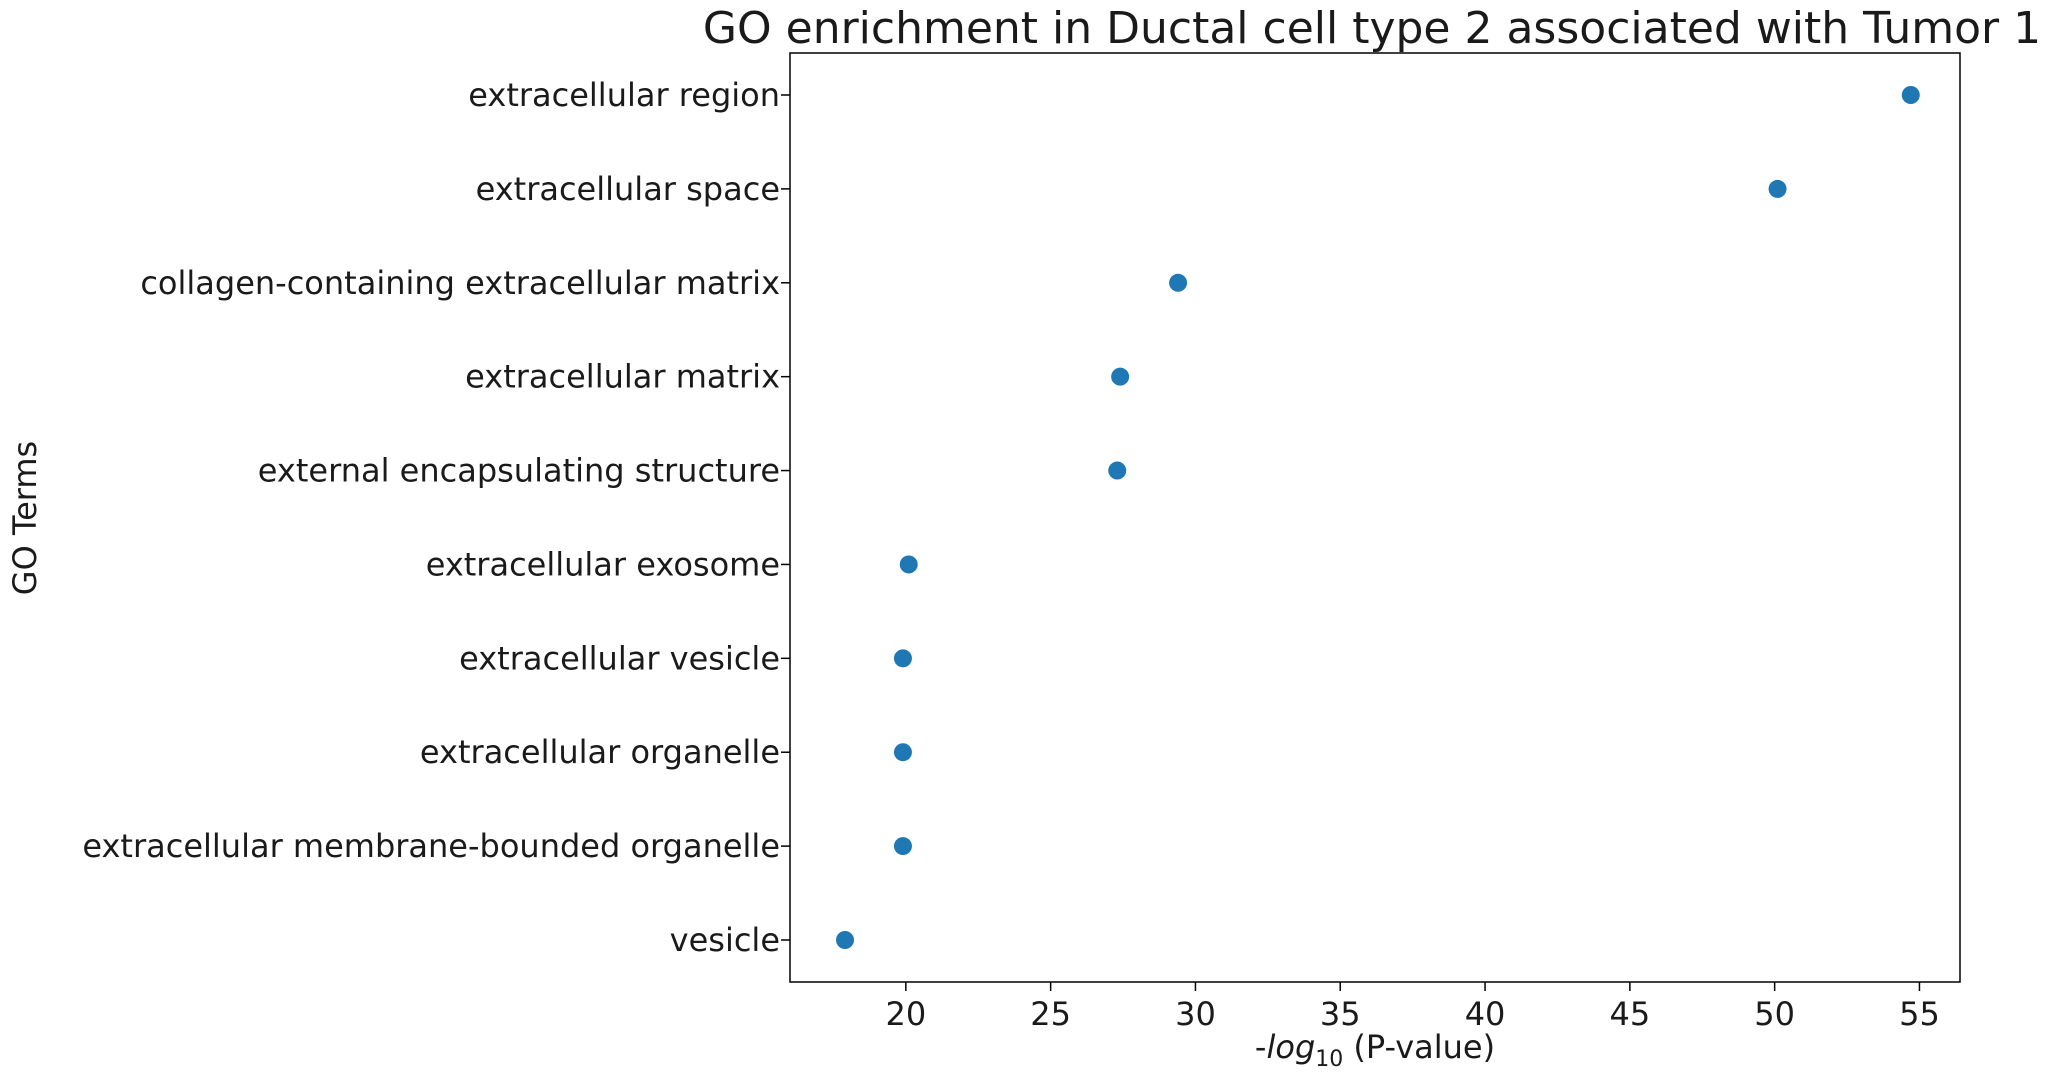  I want to click on x-tick-label: 55, so click(1919, 1014).